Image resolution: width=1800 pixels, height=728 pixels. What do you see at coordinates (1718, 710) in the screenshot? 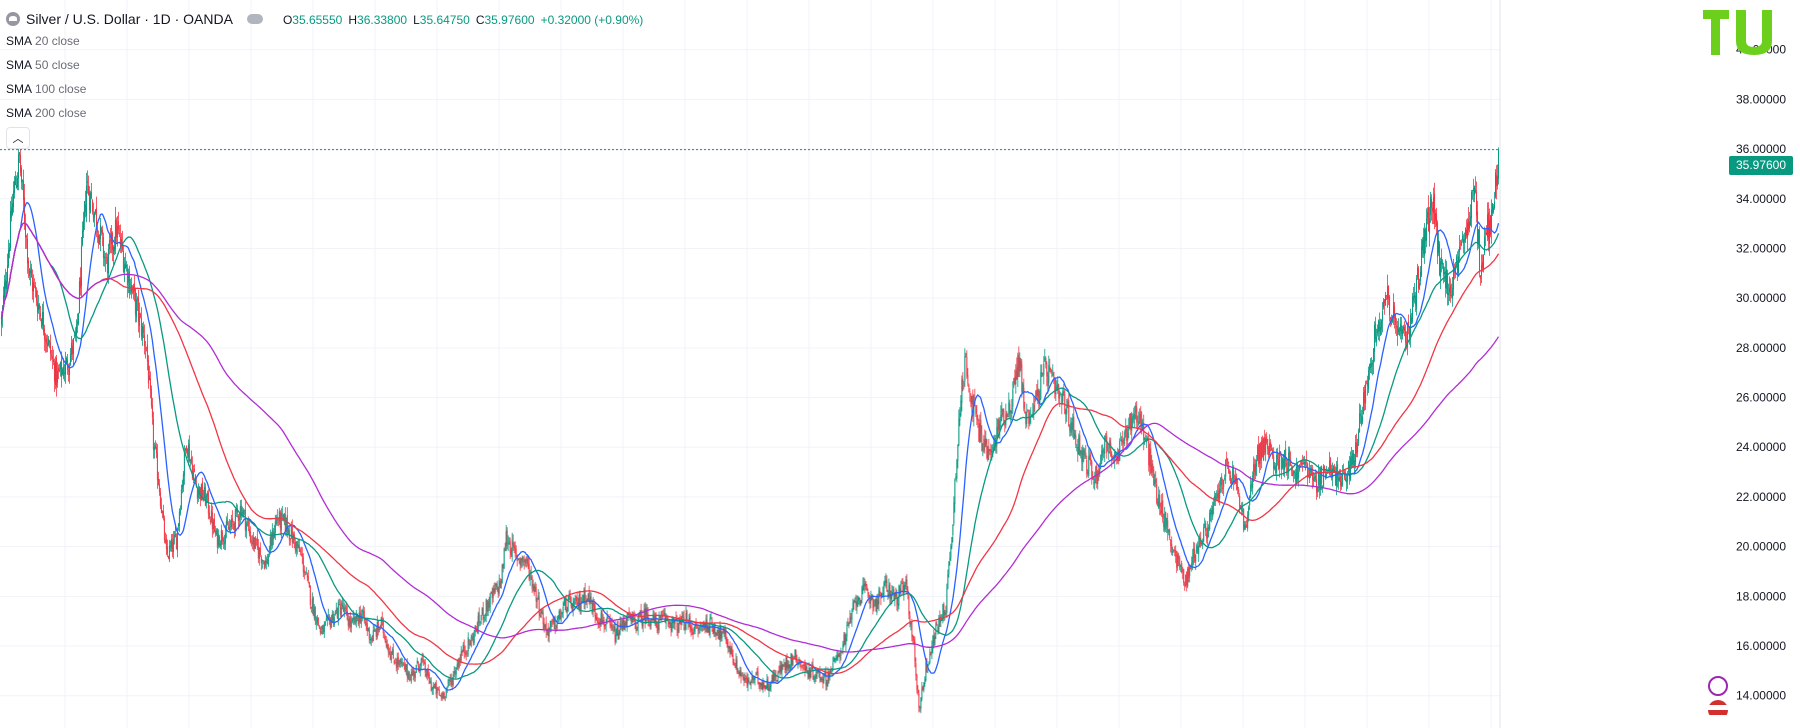
I see `us-flag-icon` at bounding box center [1718, 710].